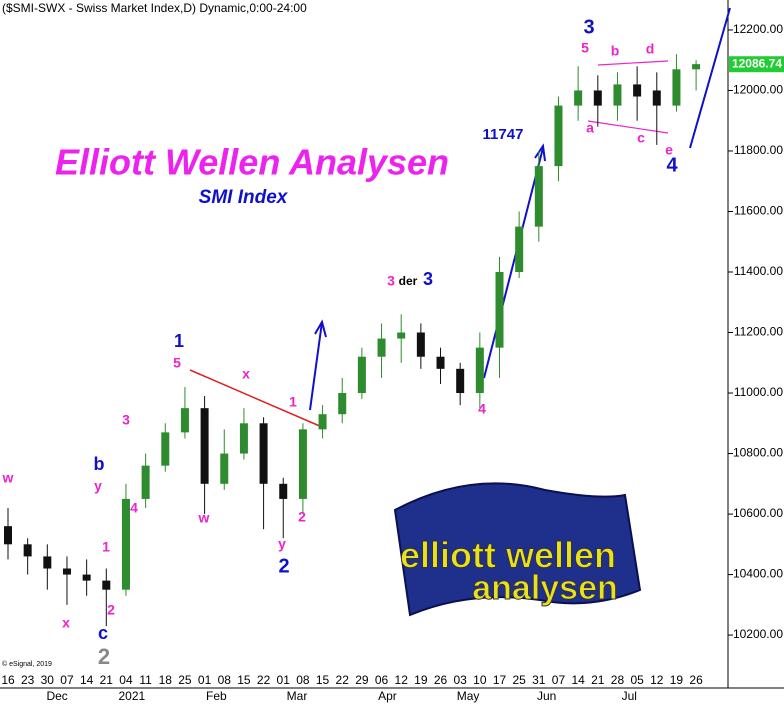  Describe the element at coordinates (539, 680) in the screenshot. I see `x-tick-label: 31` at that location.